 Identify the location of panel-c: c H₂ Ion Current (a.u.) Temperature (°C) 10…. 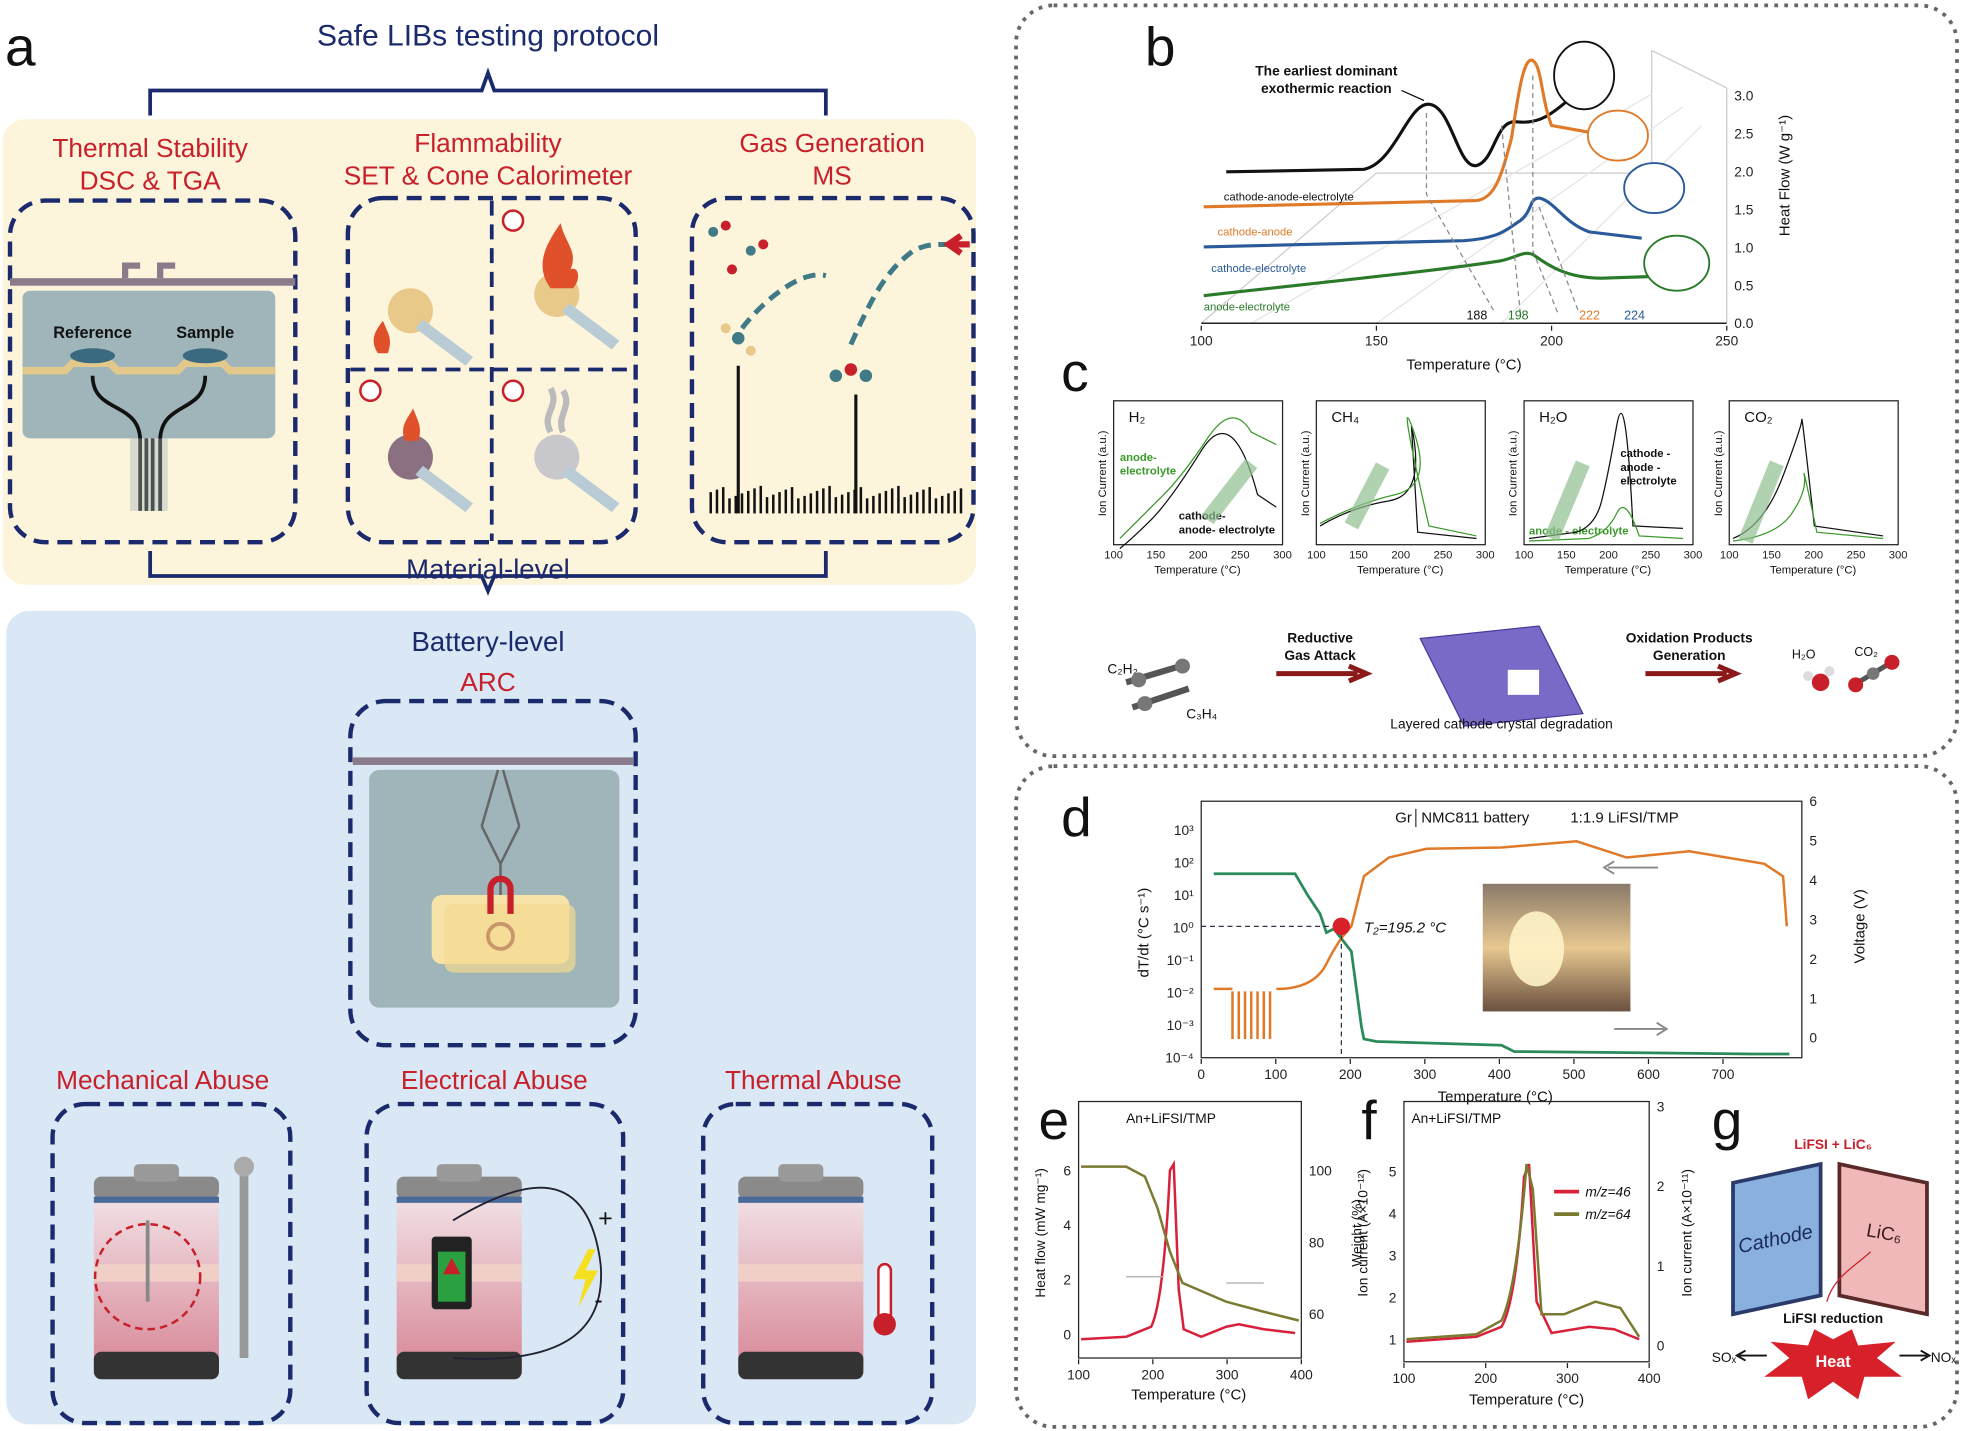
(1484, 536).